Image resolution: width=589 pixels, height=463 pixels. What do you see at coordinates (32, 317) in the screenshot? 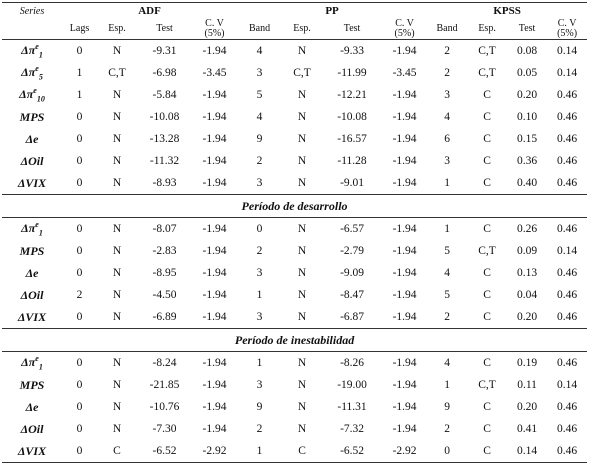
I see `series-cell: ΔVIX` at bounding box center [32, 317].